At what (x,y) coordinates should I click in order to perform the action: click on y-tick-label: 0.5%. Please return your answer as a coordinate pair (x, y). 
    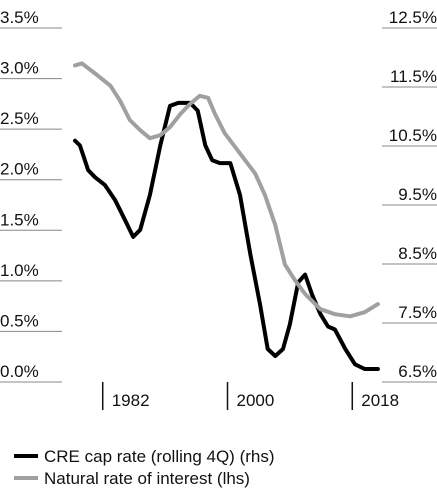
    Looking at the image, I should click on (19, 320).